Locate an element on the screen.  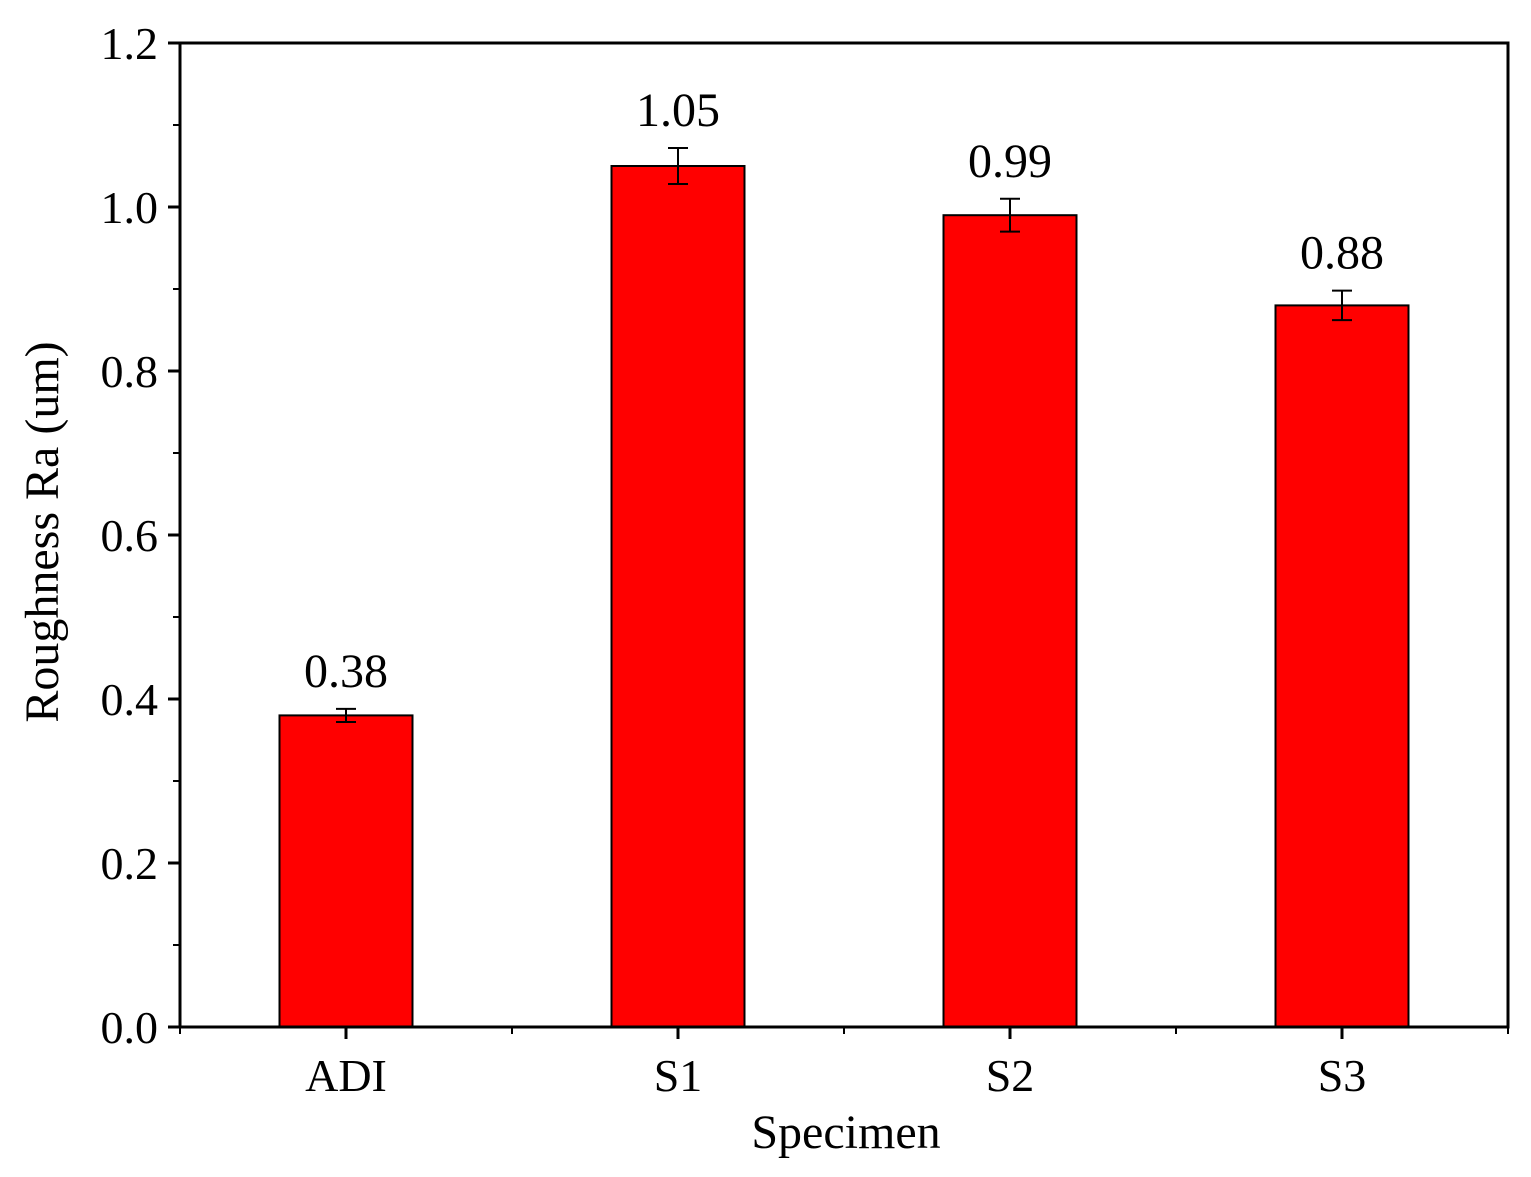
bar-s2 is located at coordinates (1010, 621).